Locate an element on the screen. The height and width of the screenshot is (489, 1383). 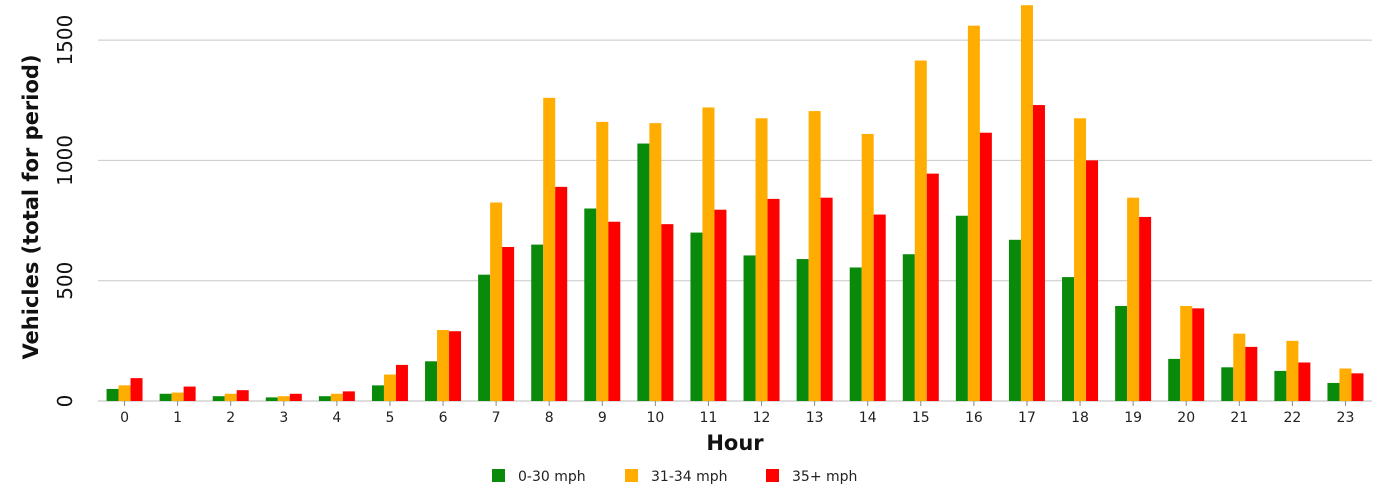
x-tick-label: 17 is located at coordinates (1027, 418).